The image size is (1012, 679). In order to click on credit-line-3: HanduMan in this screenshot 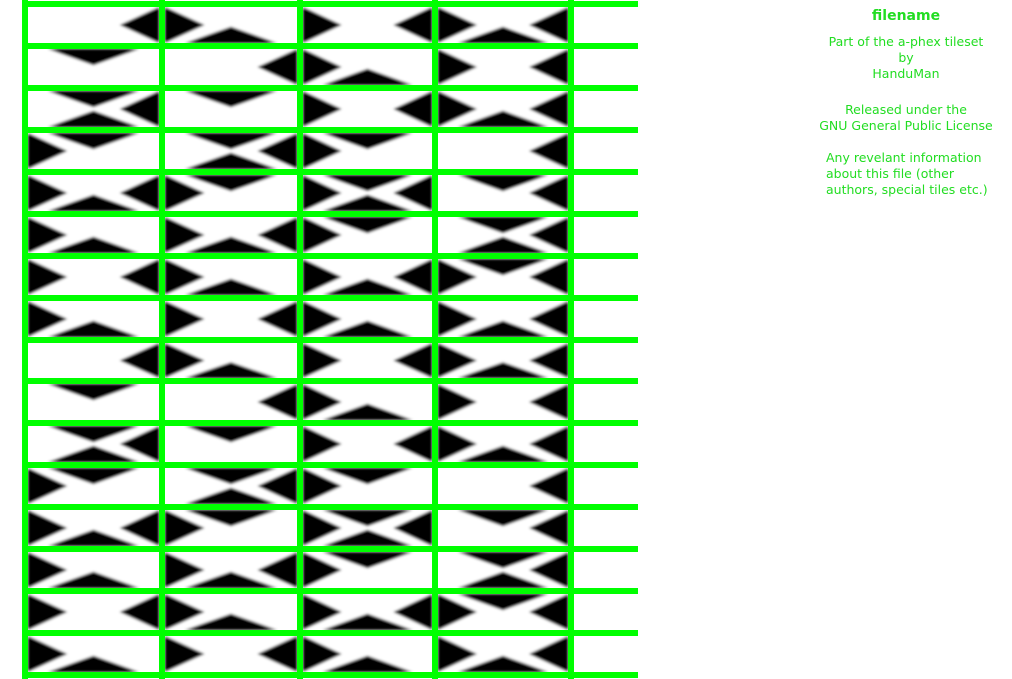, I will do `click(906, 73)`.